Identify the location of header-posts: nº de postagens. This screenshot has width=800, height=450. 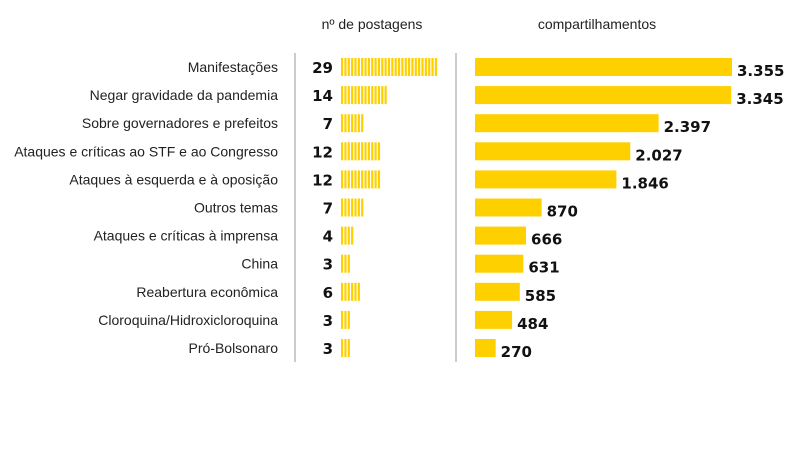
(372, 24).